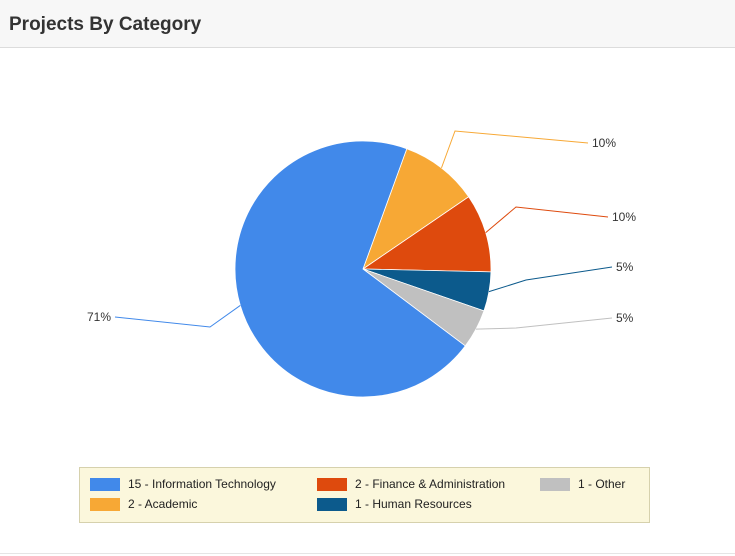  What do you see at coordinates (105, 24) in the screenshot?
I see `panel-title: Projects By Category` at bounding box center [105, 24].